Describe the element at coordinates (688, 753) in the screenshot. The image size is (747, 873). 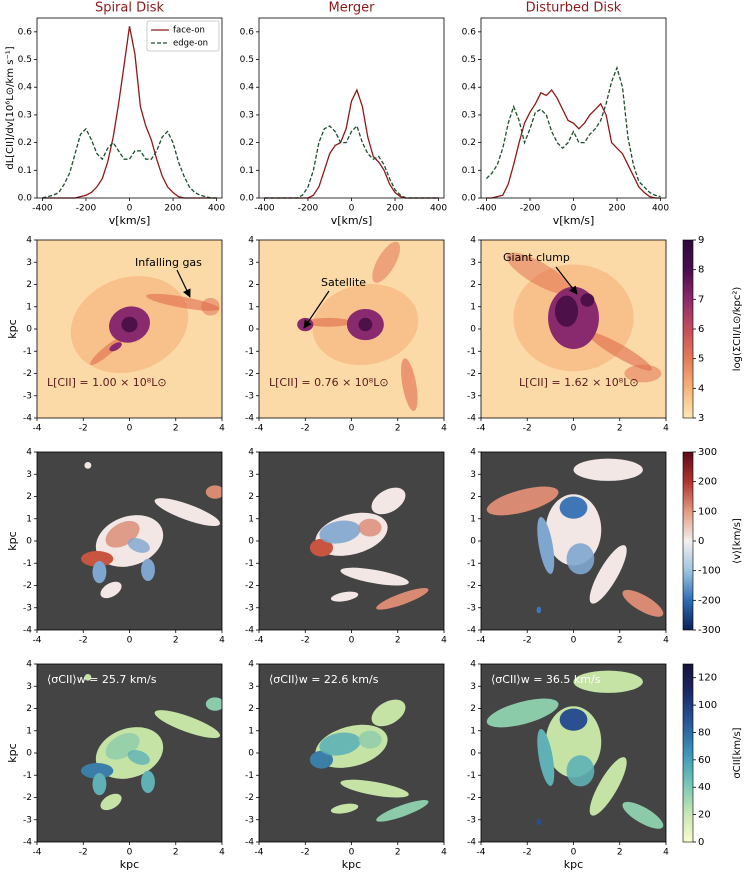
I see `colorbar` at that location.